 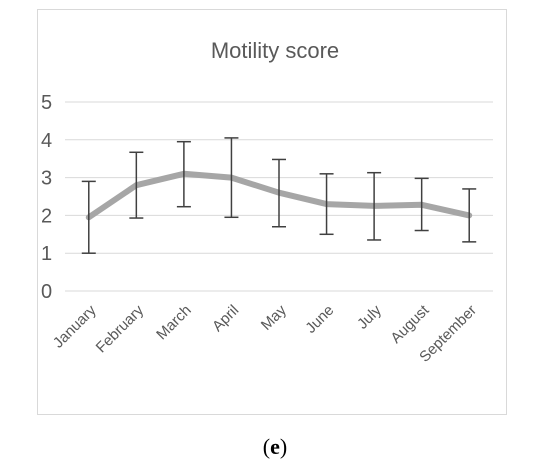 What do you see at coordinates (326, 204) in the screenshot?
I see `error-bar-june` at bounding box center [326, 204].